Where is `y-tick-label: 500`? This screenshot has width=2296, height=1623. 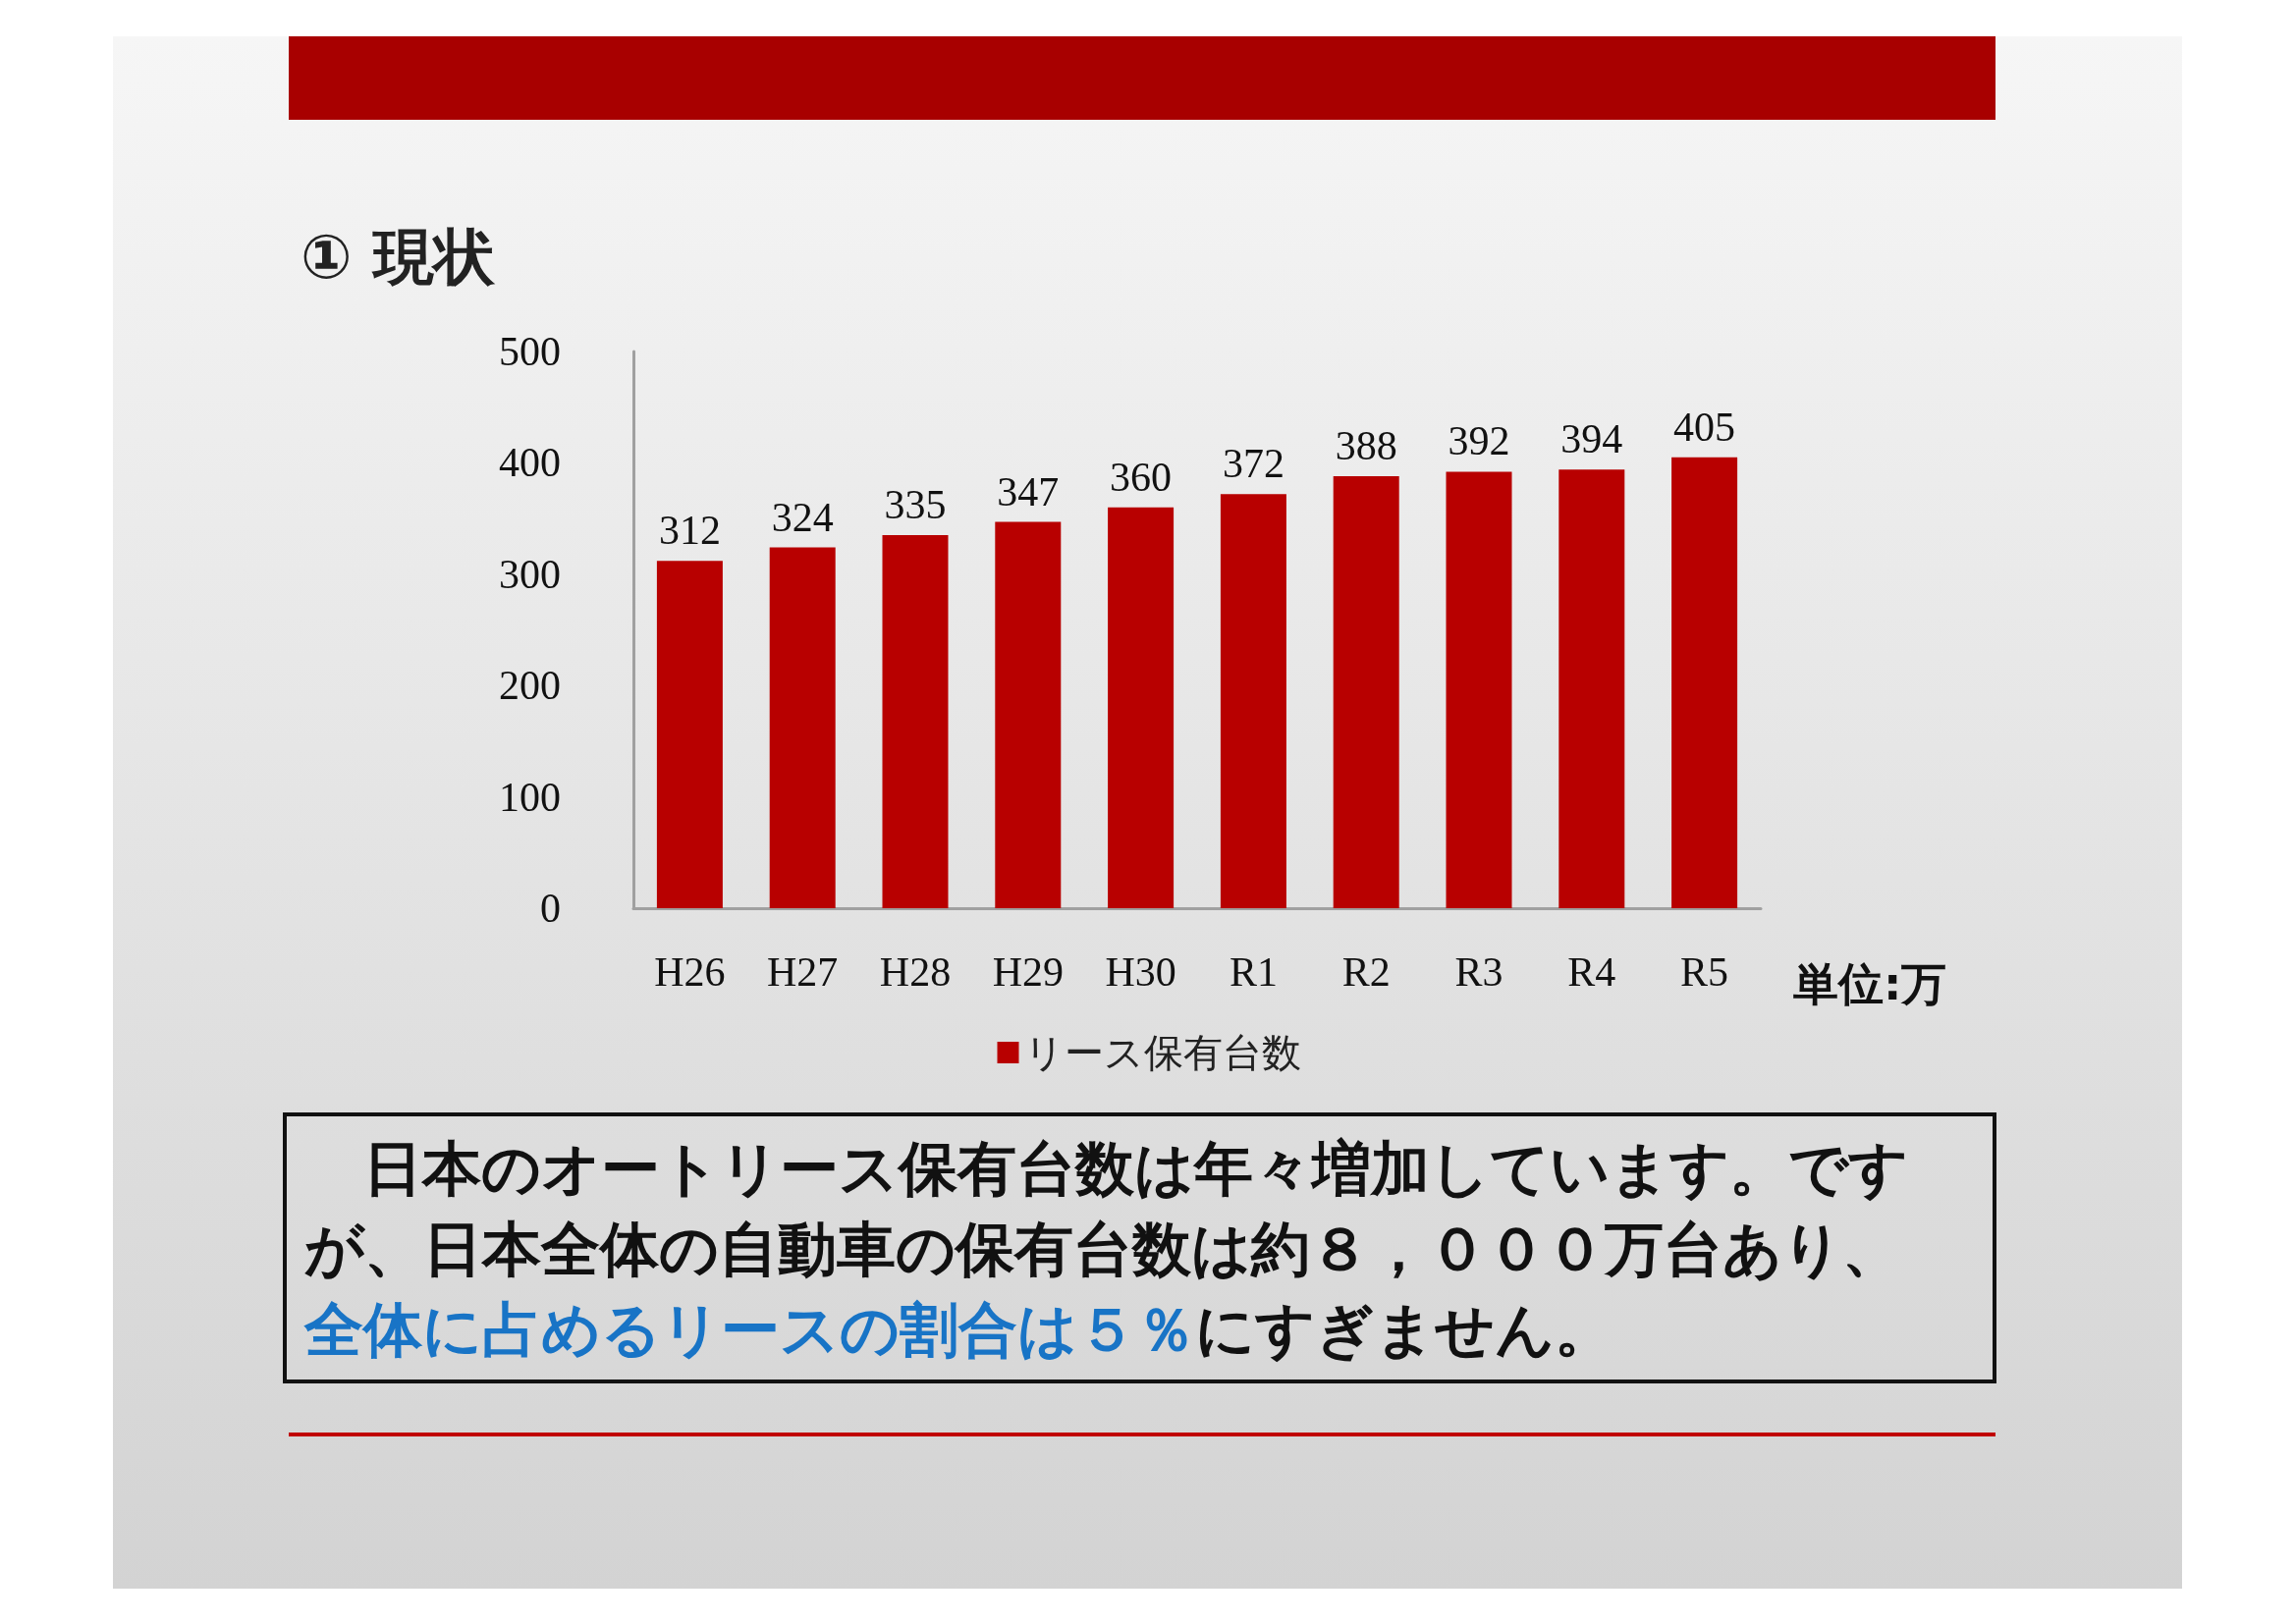 y-tick-label: 500 is located at coordinates (530, 351).